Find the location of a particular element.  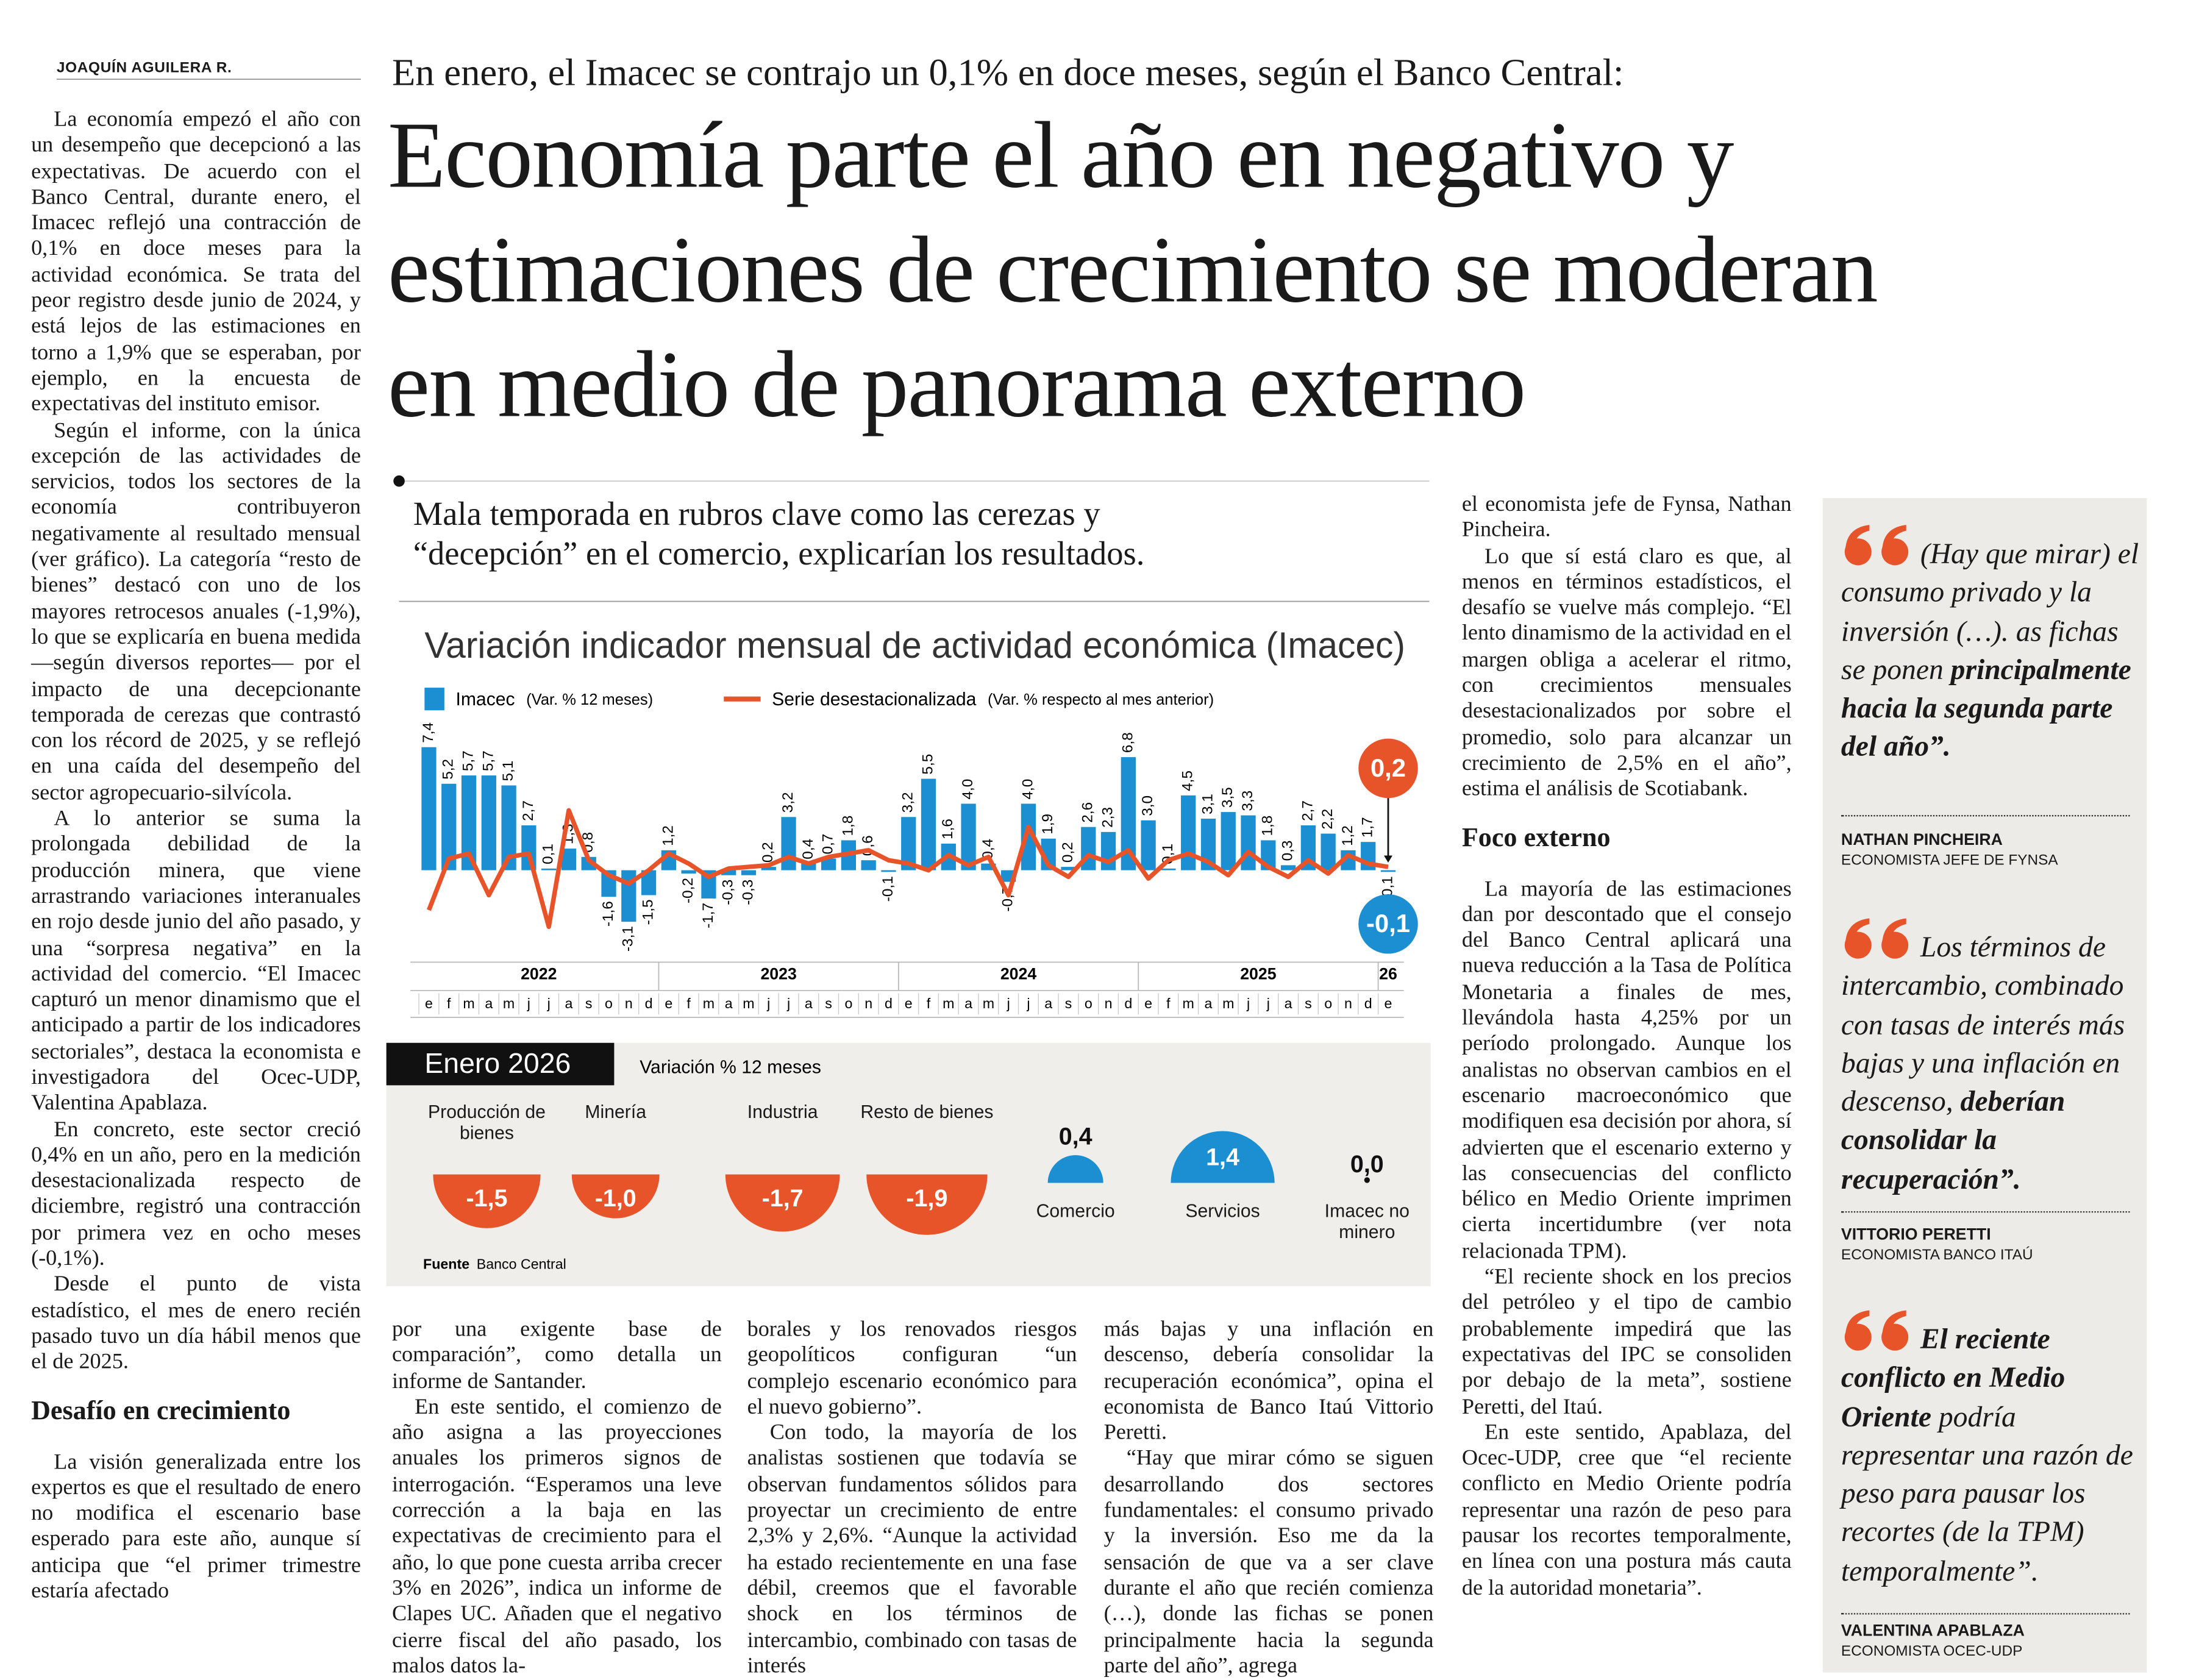

callout is located at coordinates (1388, 924).